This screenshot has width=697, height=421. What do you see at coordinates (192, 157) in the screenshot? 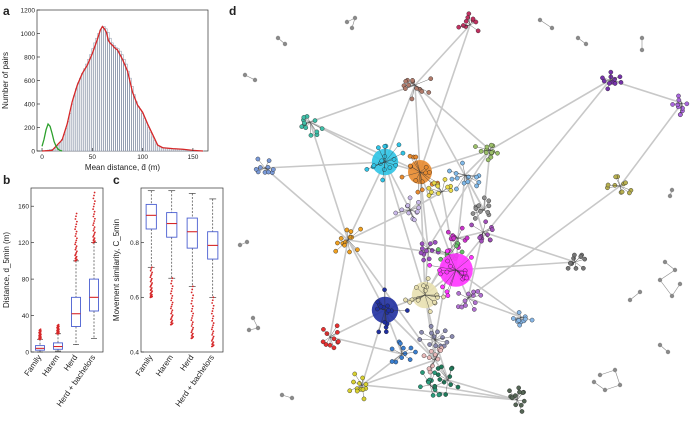
I see `x-tick-label: 150` at bounding box center [192, 157].